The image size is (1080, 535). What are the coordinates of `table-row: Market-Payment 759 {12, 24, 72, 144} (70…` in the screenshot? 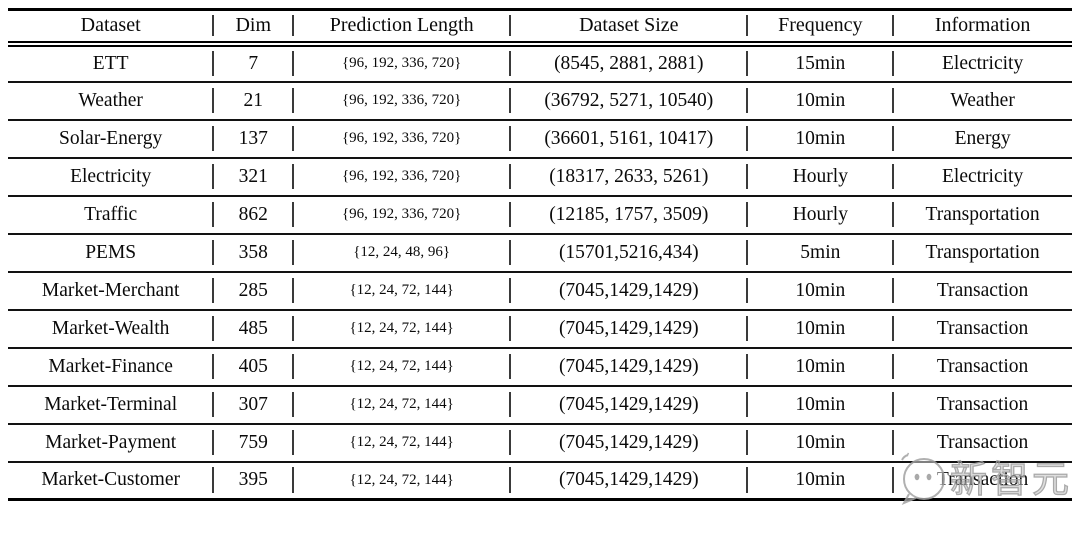 It's located at (540, 442).